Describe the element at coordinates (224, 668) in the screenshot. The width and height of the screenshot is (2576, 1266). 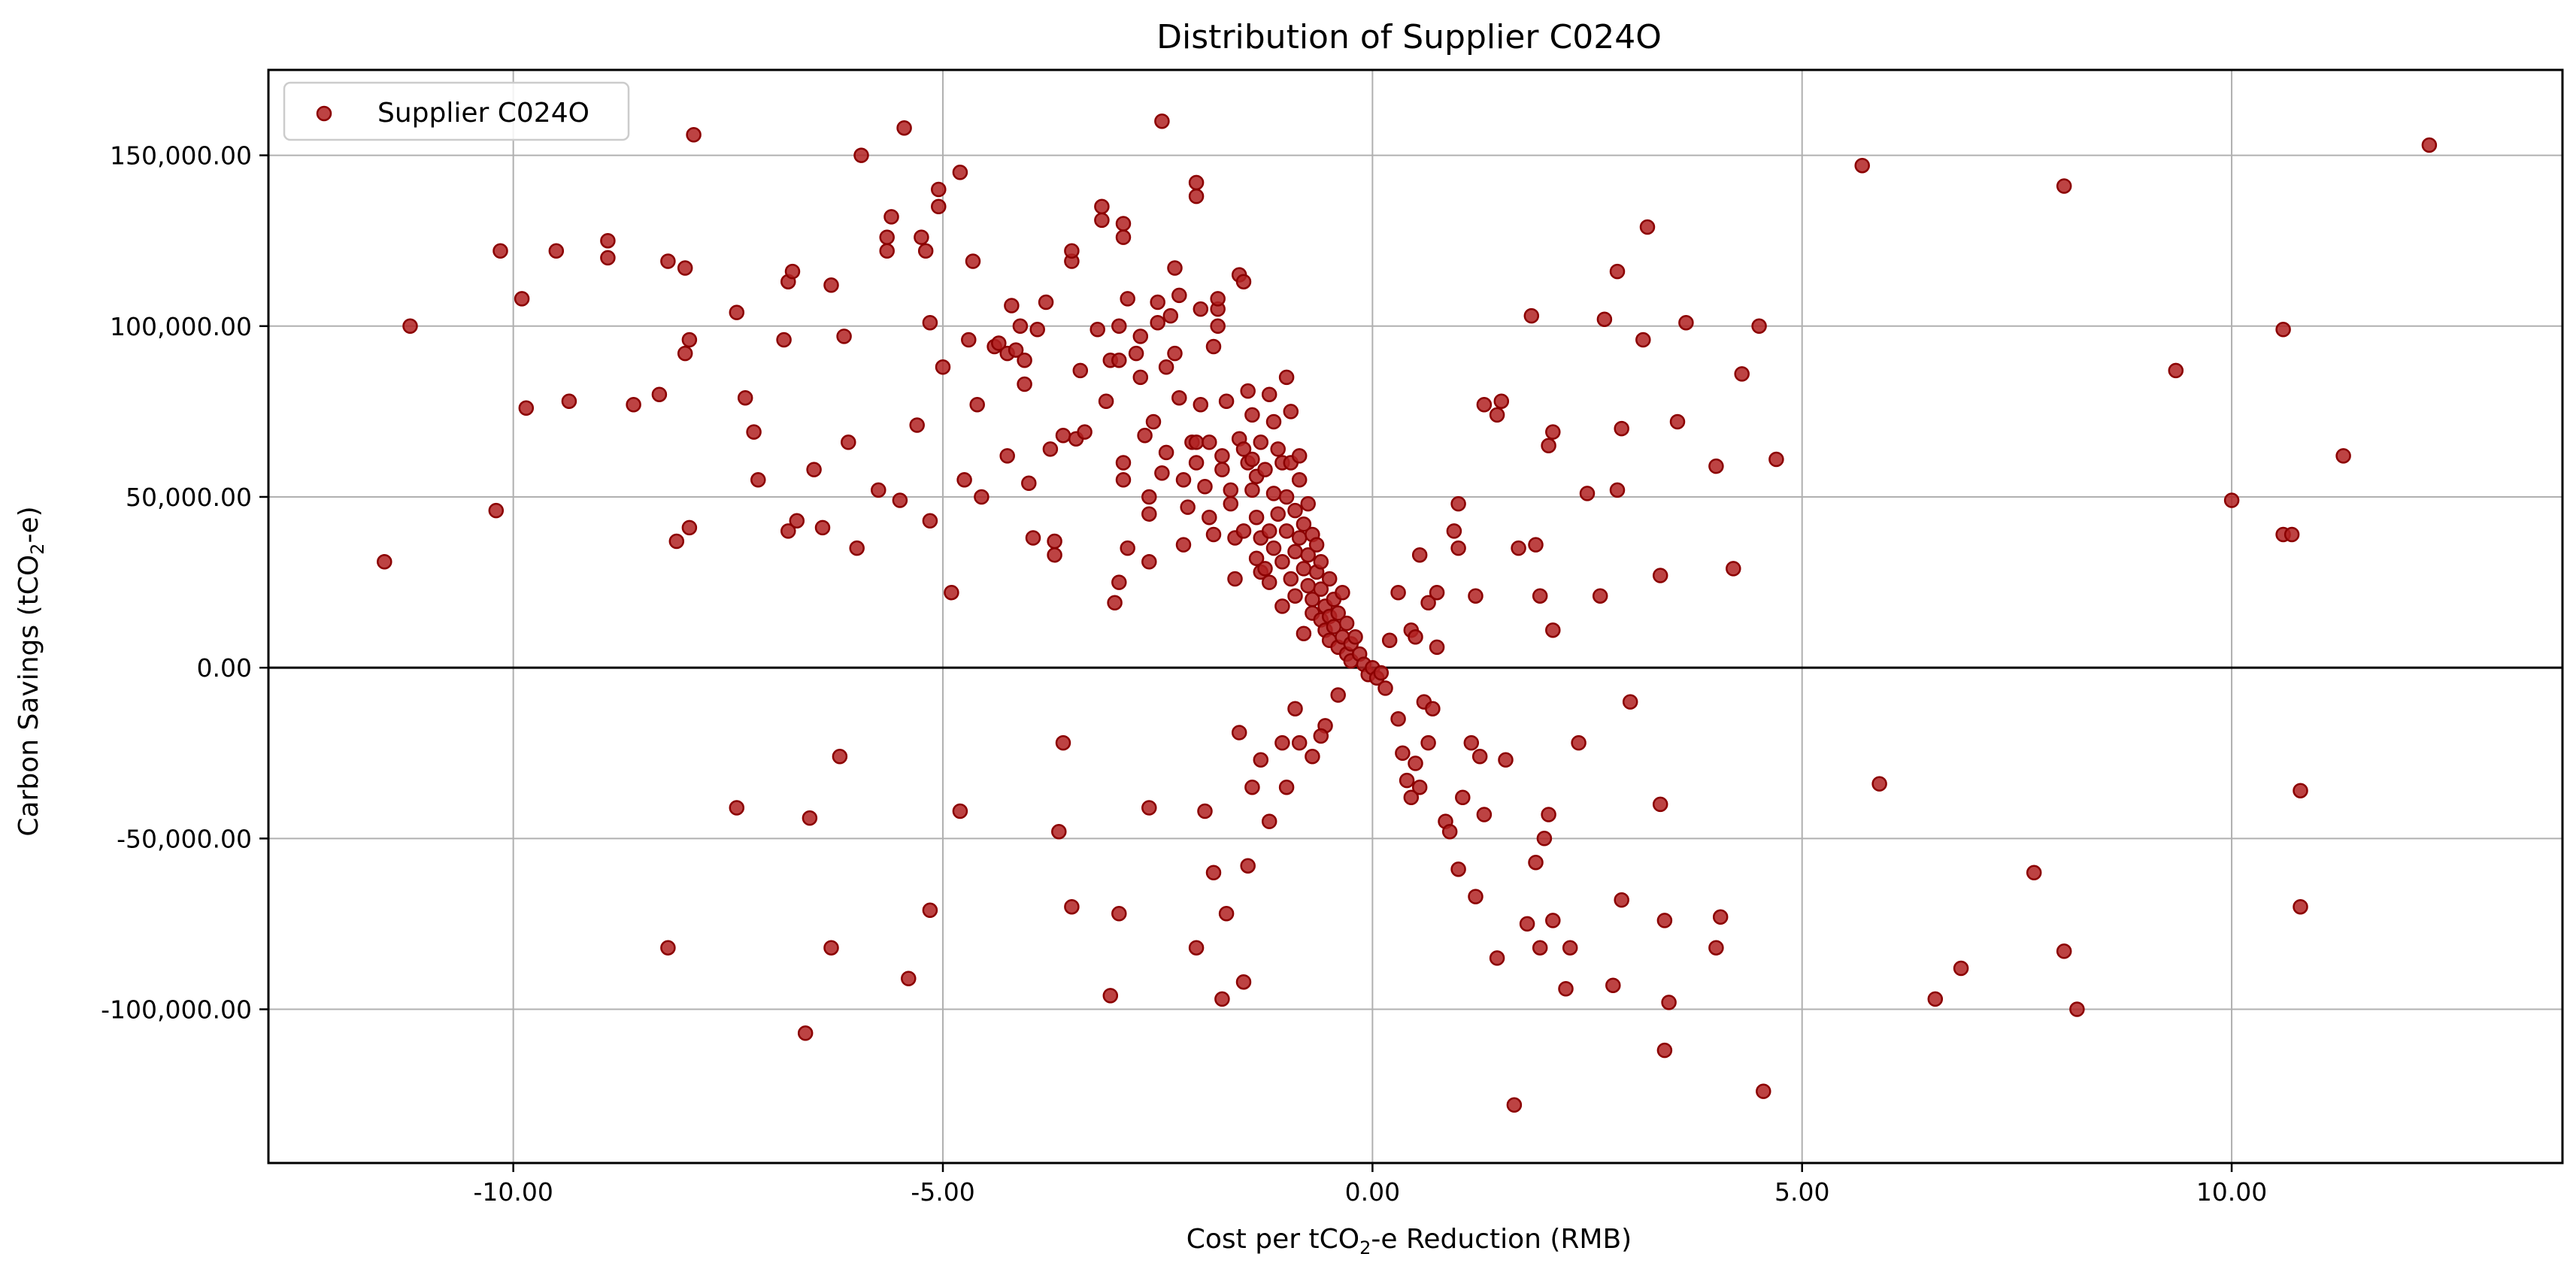
I see `y-tick-label: 0.00` at that location.